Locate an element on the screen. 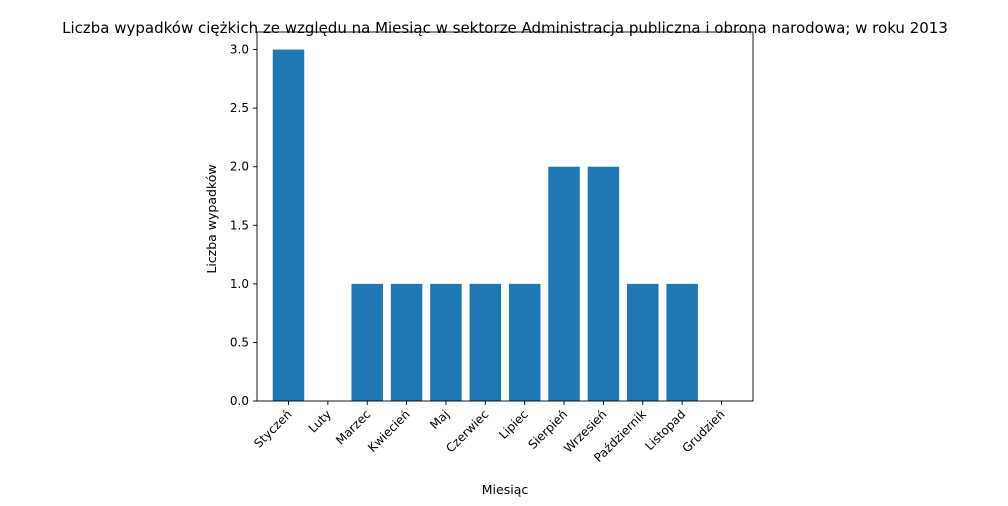 Image resolution: width=1008 pixels, height=506 pixels. y-tick-label-4: 2.0 is located at coordinates (239, 167).